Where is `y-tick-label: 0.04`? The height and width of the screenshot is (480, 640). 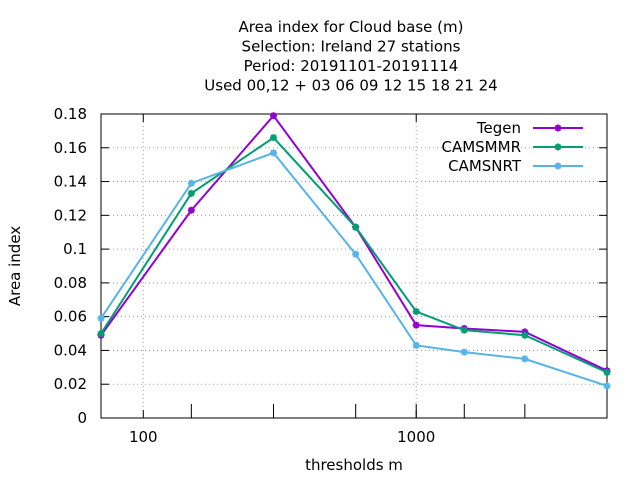
y-tick-label: 0.04 is located at coordinates (70, 350).